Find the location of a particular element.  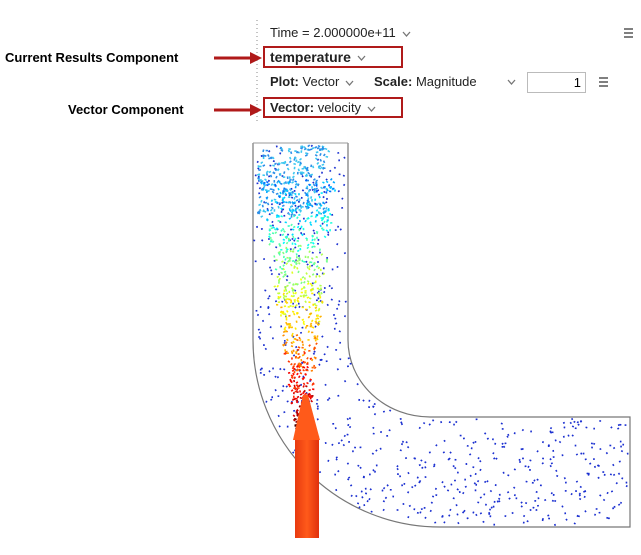

result-selector: temperature is located at coordinates (318, 57).